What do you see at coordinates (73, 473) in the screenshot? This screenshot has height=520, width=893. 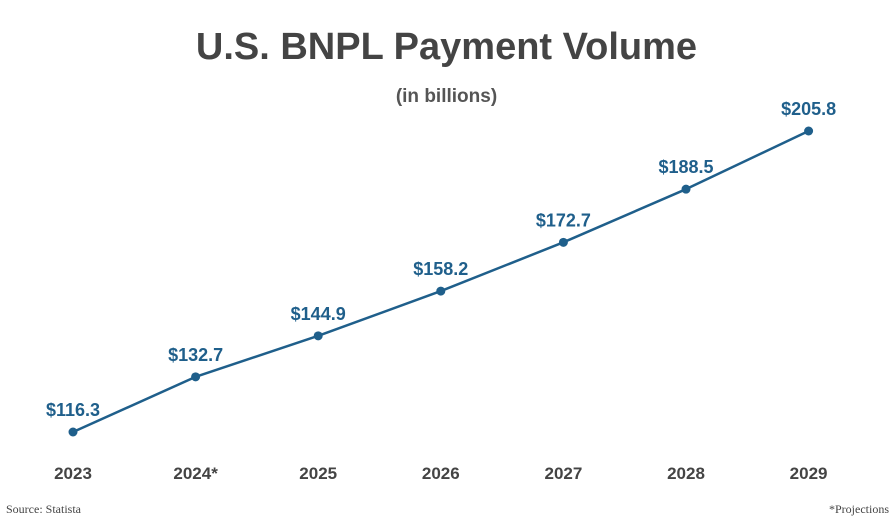 I see `x-tick-label: 2023` at bounding box center [73, 473].